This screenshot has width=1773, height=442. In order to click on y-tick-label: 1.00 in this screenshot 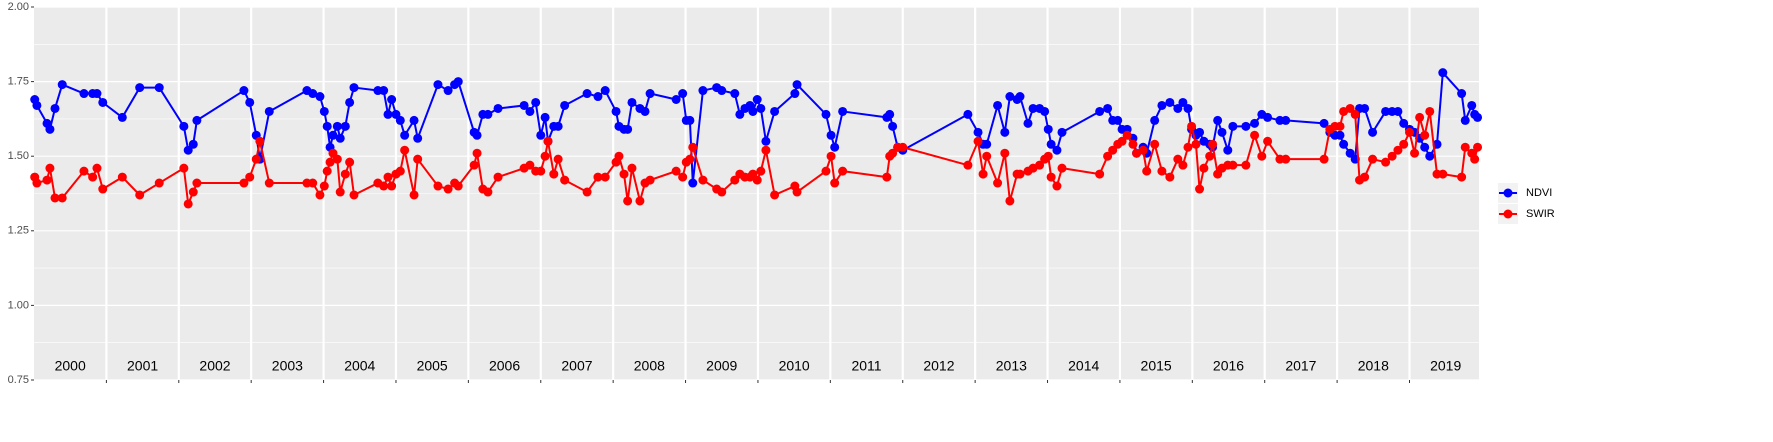, I will do `click(18, 305)`.